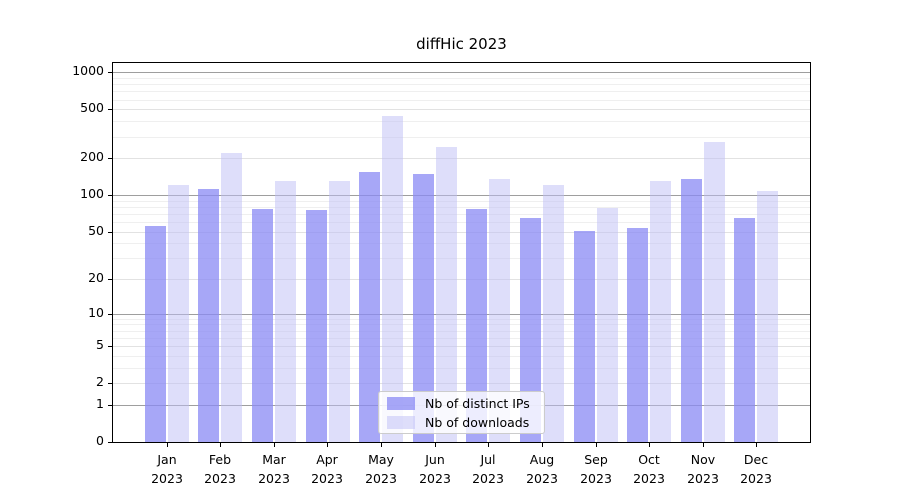 The image size is (900, 500). I want to click on y-tick-label: 5, so click(100, 345).